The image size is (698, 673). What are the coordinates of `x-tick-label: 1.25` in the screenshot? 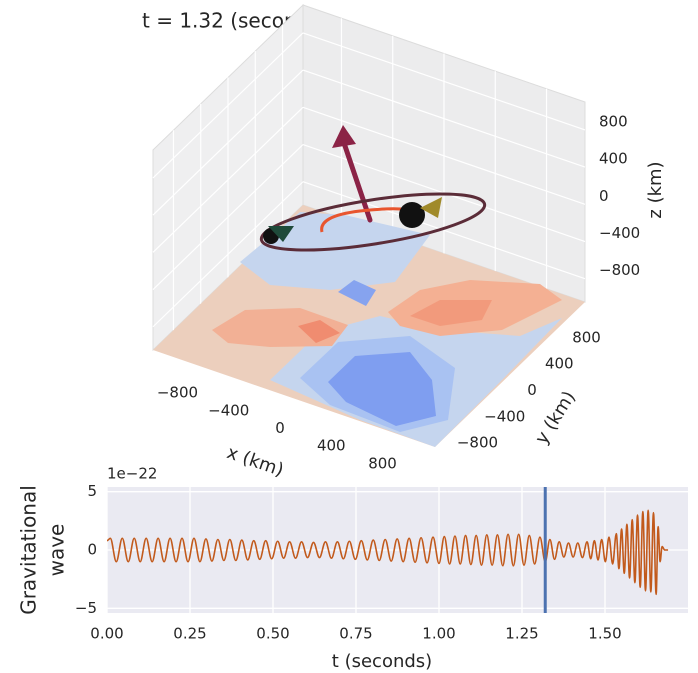 It's located at (521, 634).